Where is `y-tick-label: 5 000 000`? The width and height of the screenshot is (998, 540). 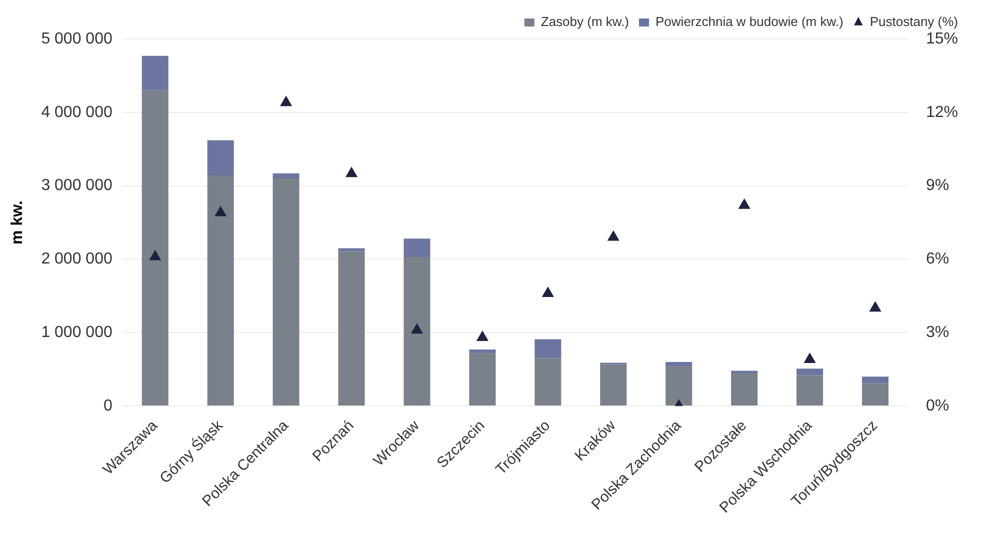
y-tick-label: 5 000 000 is located at coordinates (76, 39).